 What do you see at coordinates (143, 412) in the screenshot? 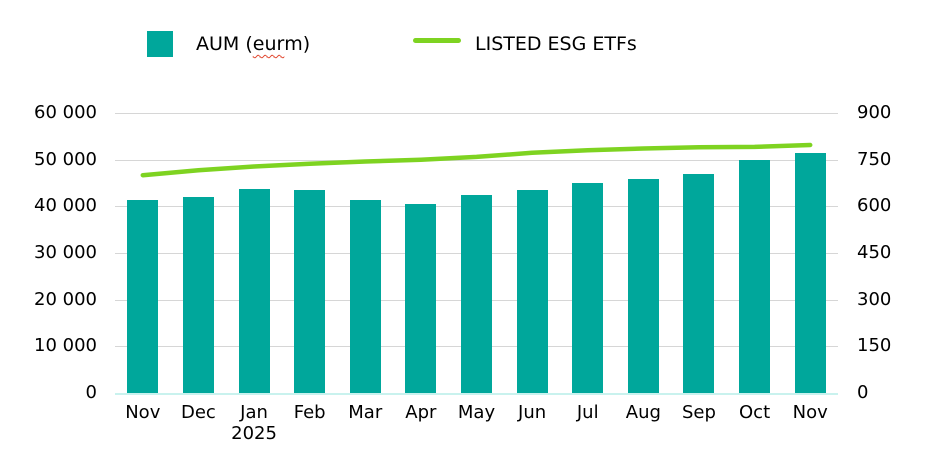
I see `x-axis-label-nov-0: Nov` at bounding box center [143, 412].